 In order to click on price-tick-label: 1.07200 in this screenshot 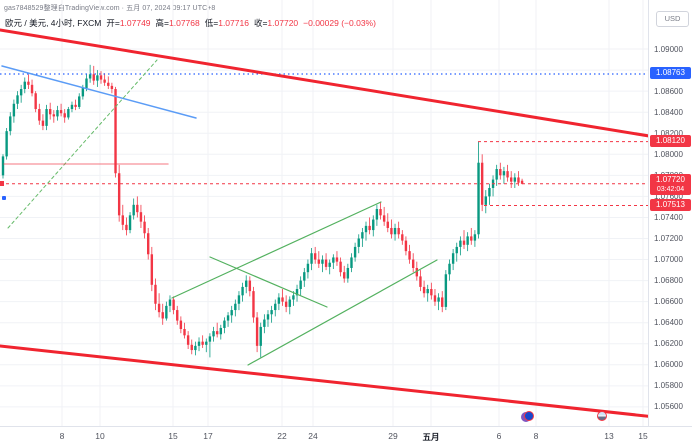, I will do `click(668, 238)`.